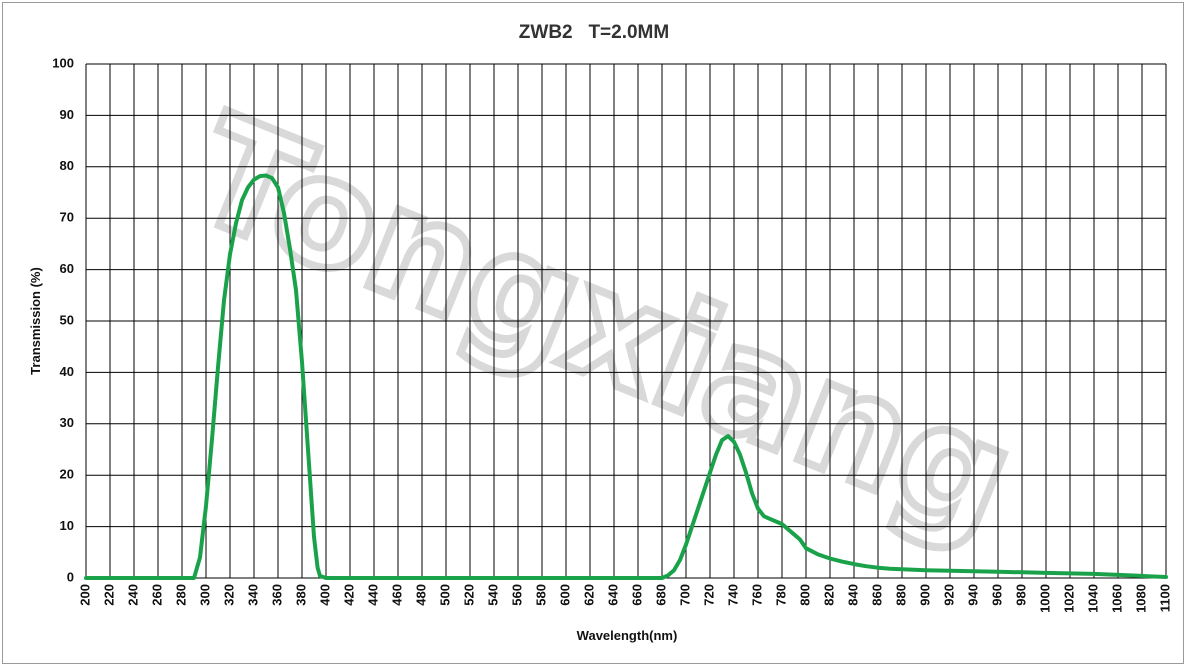  I want to click on x-tick-label: 820, so click(828, 595).